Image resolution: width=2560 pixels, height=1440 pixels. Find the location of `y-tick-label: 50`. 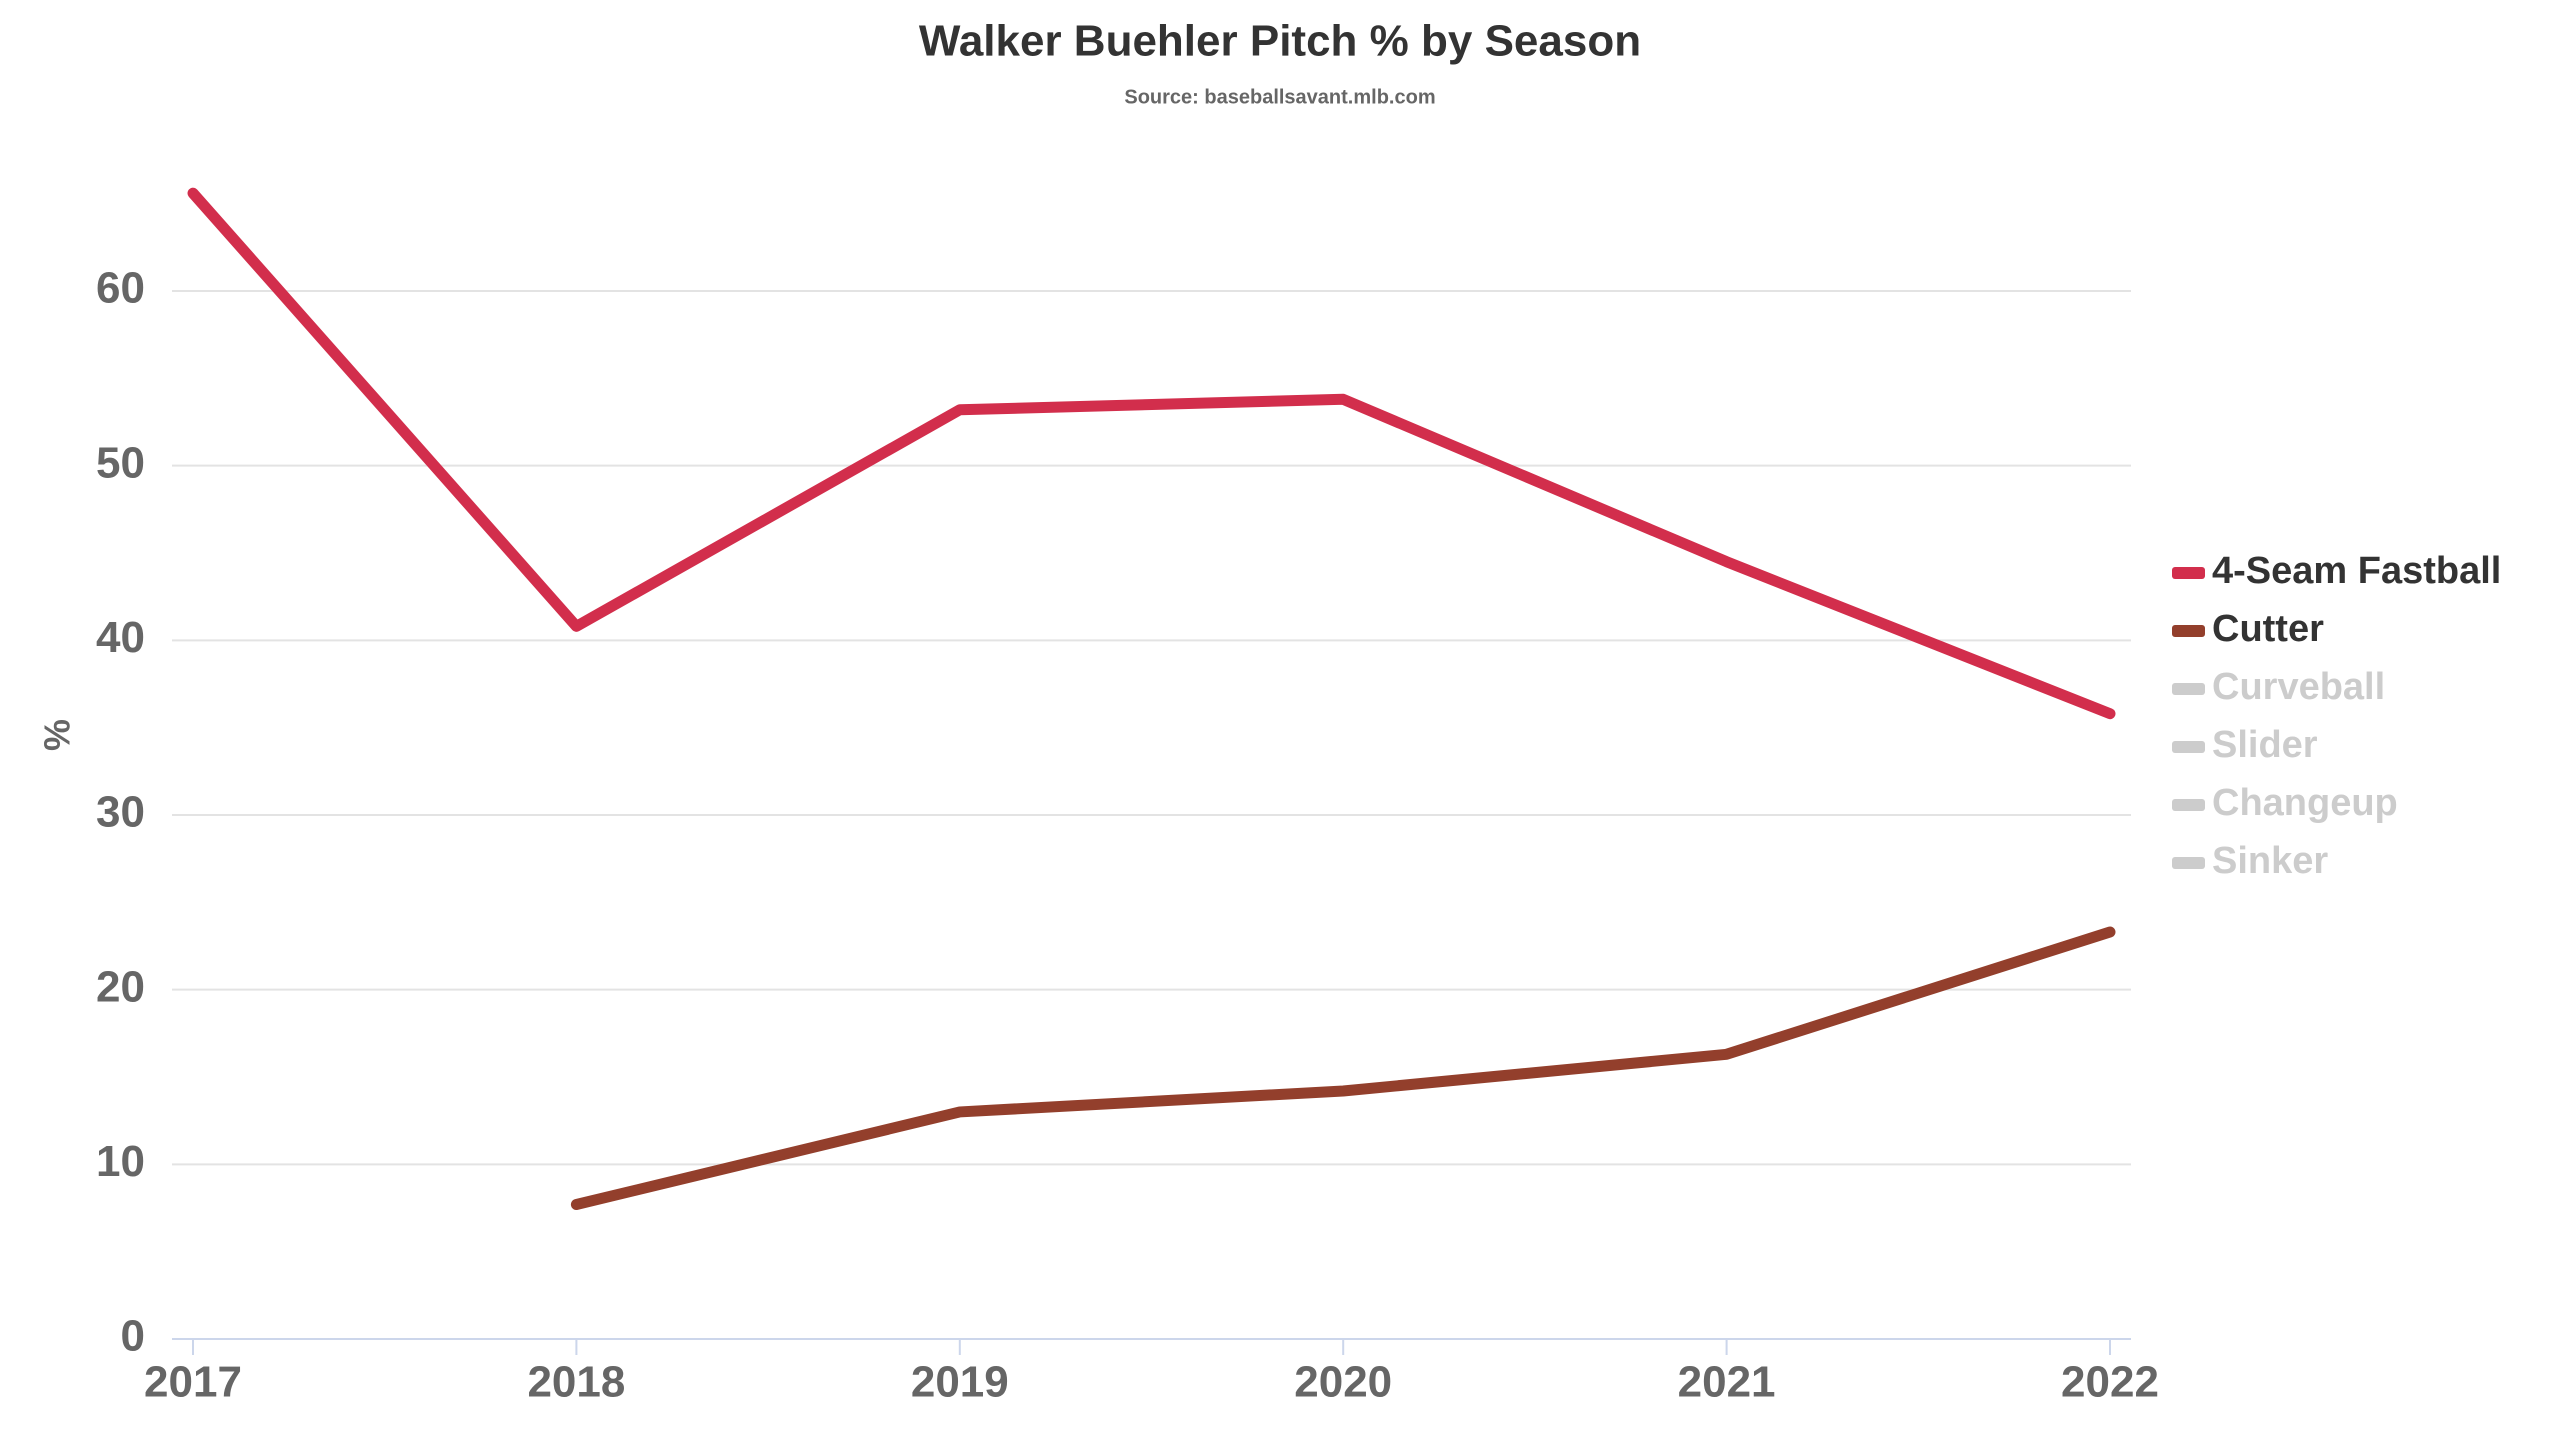

y-tick-label: 50 is located at coordinates (120, 462).